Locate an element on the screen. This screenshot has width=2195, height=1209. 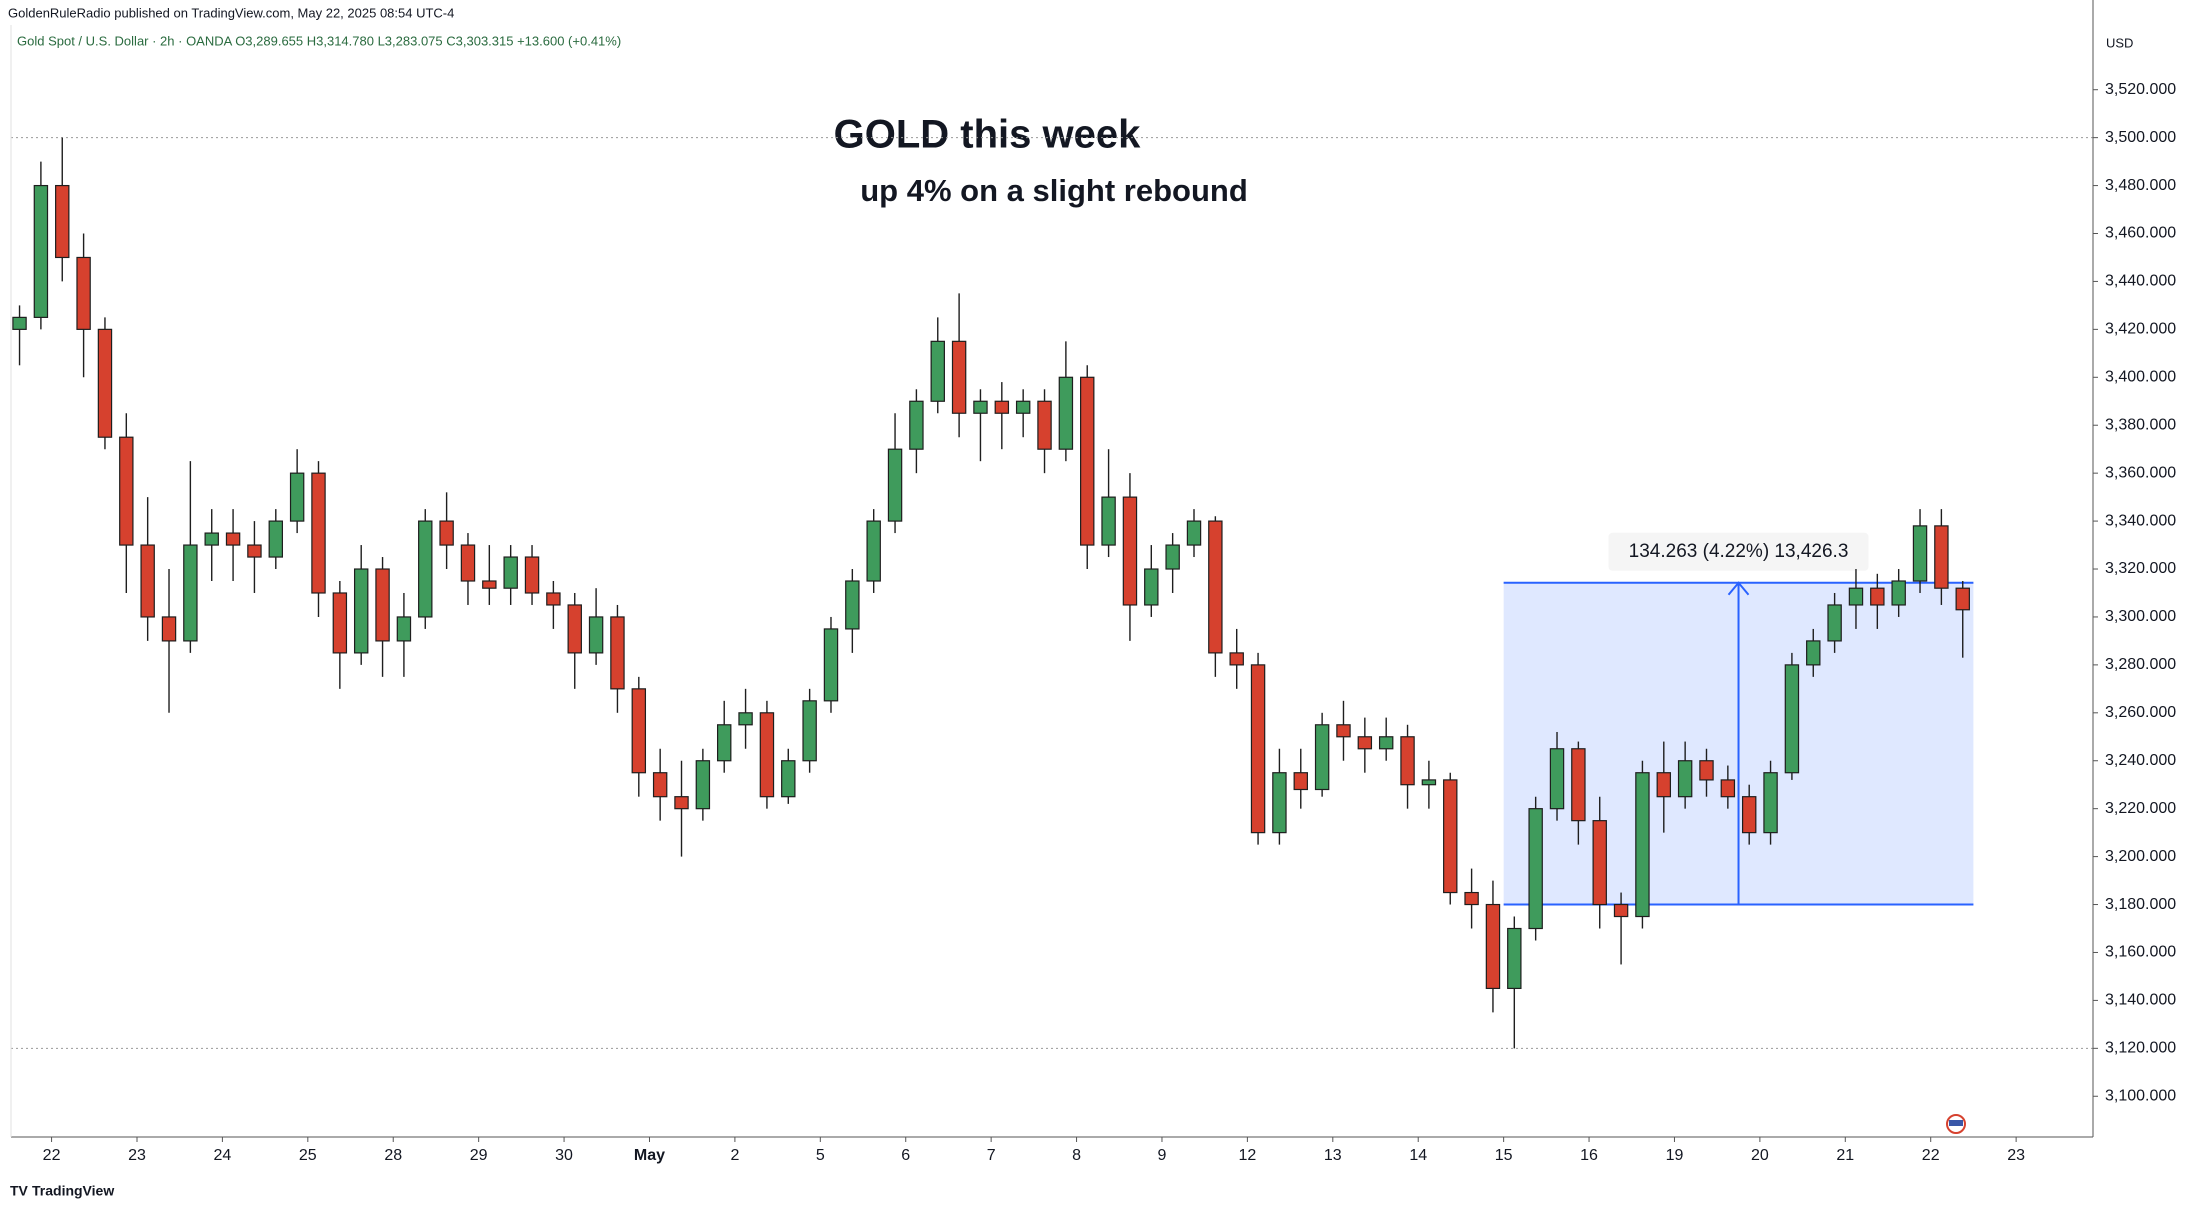
y-tick-label: 3,140.000 is located at coordinates (2140, 1000).